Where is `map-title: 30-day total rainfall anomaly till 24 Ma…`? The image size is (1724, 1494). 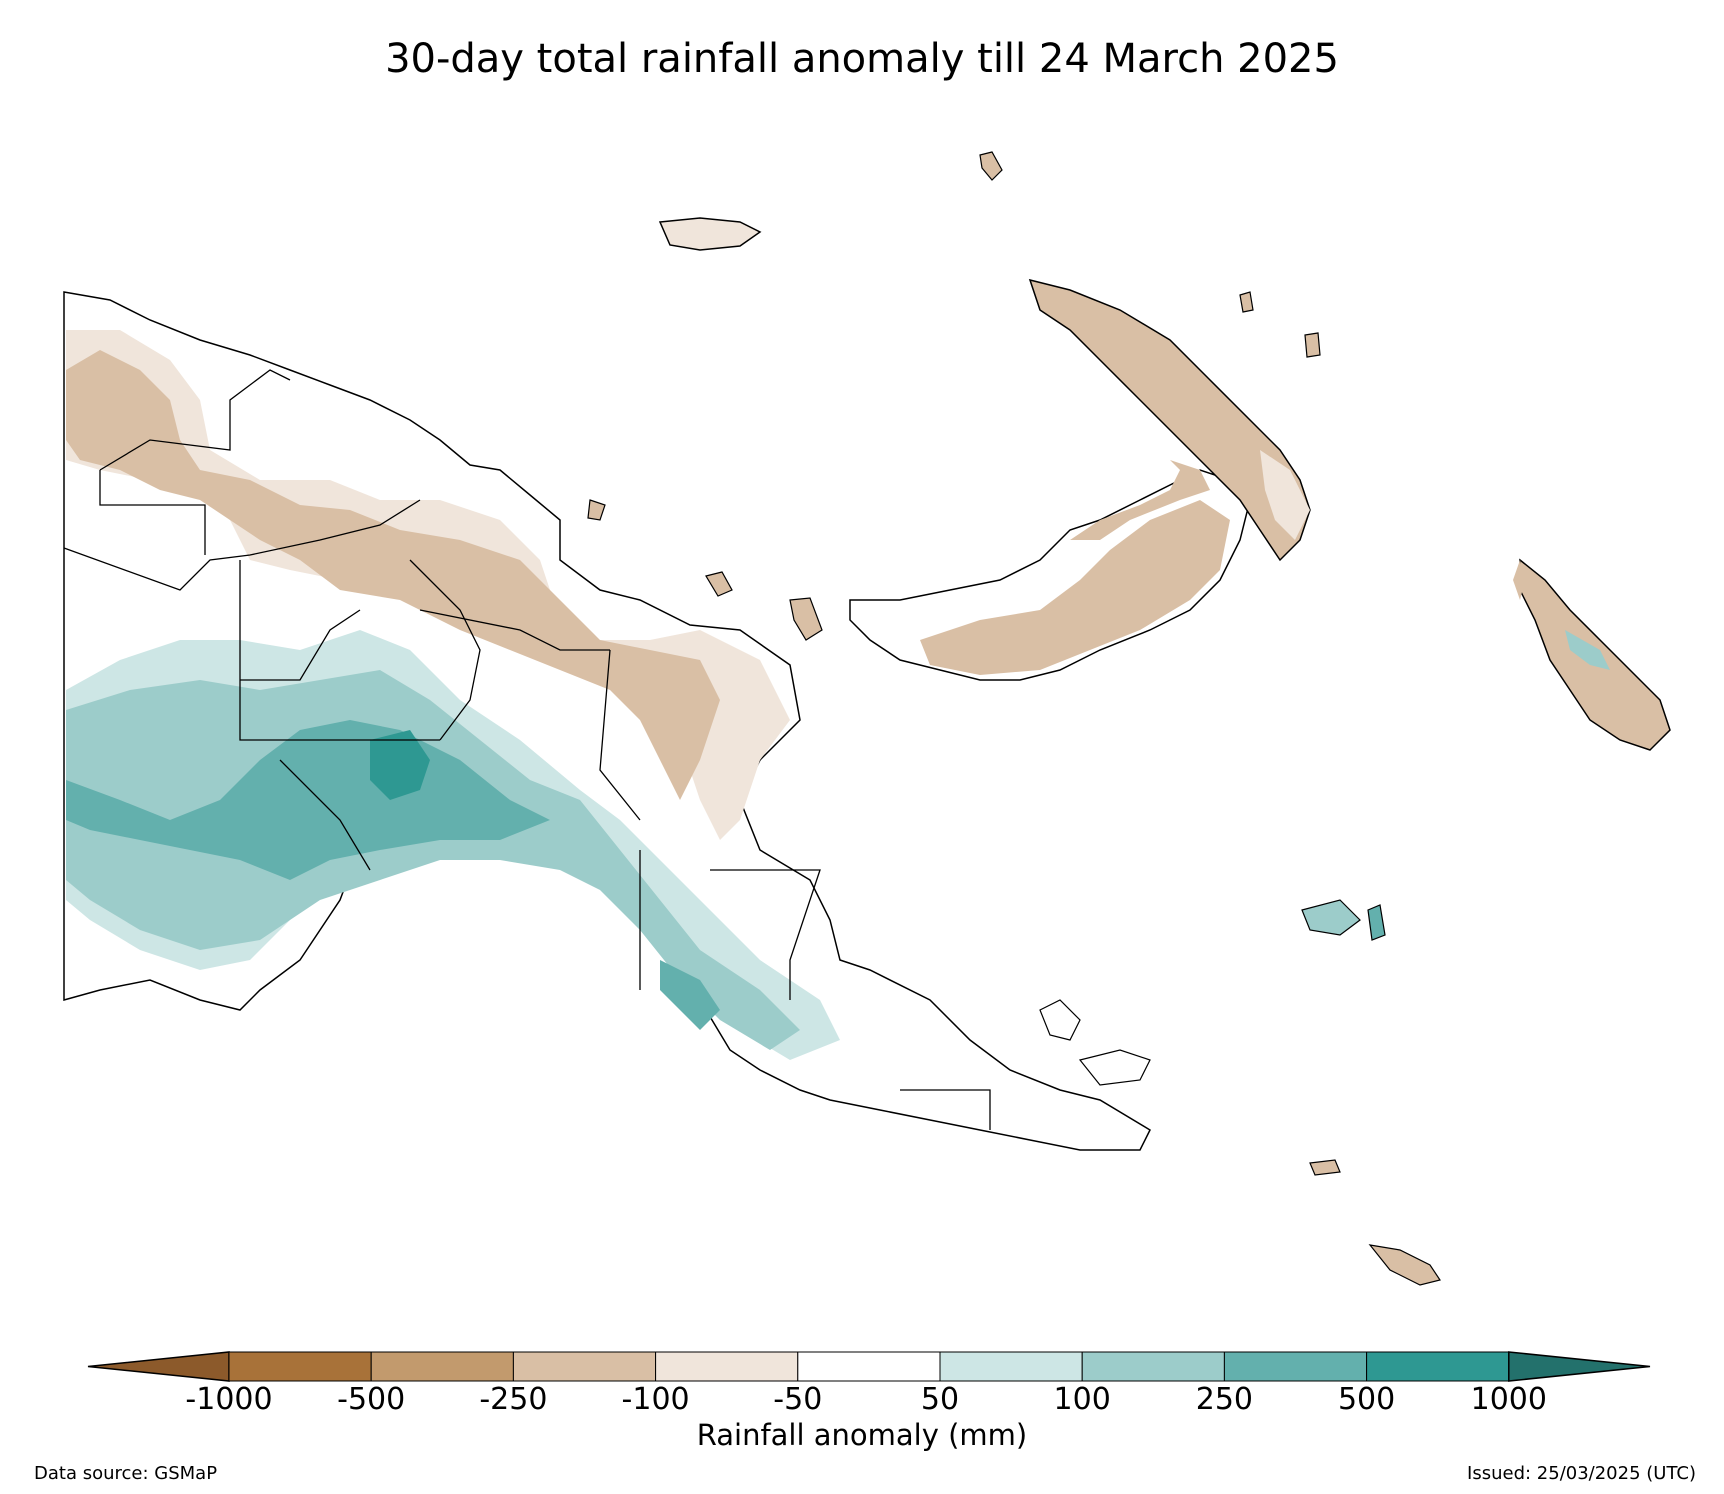
map-title: 30-day total rainfall anomaly till 24 Ma… is located at coordinates (862, 59).